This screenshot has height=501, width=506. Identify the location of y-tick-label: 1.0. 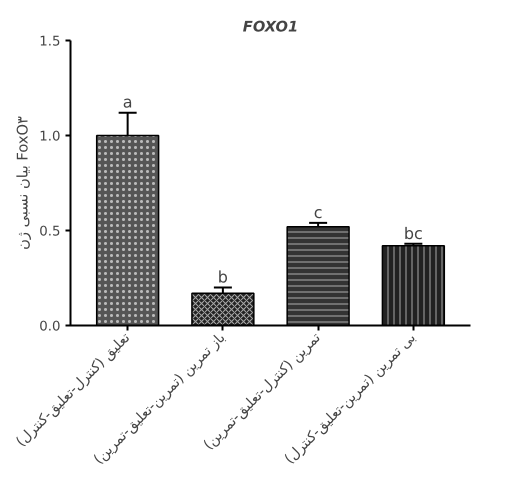
(50, 137).